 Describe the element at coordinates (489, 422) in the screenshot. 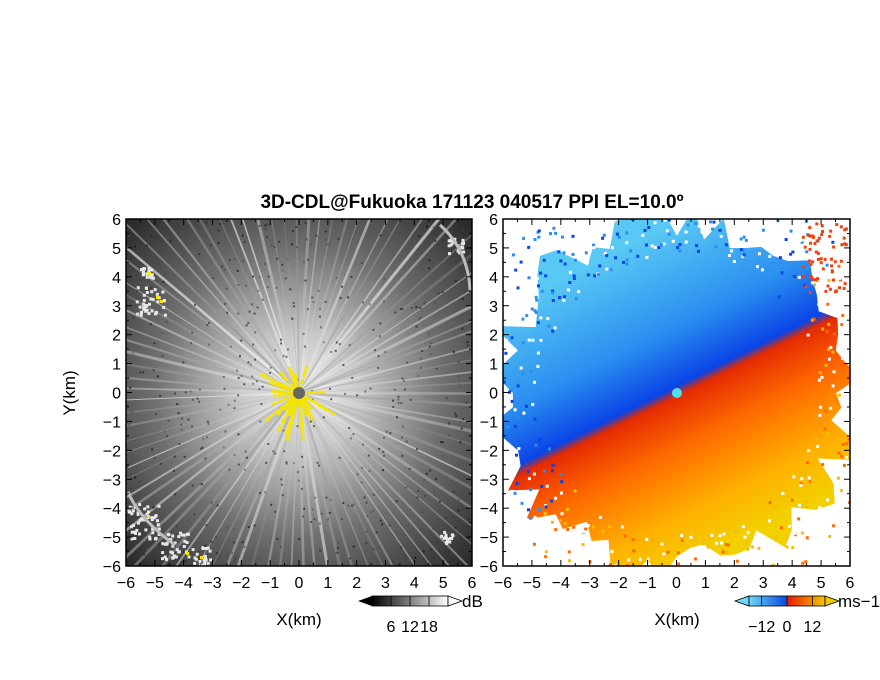

I see `y-tick-label: −1` at that location.